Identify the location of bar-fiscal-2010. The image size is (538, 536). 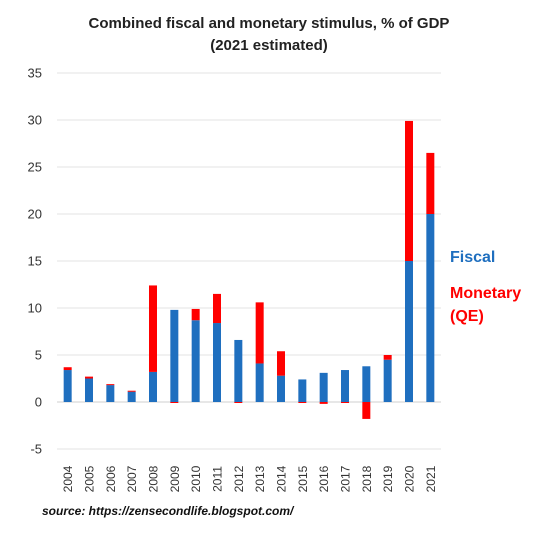
(195, 361).